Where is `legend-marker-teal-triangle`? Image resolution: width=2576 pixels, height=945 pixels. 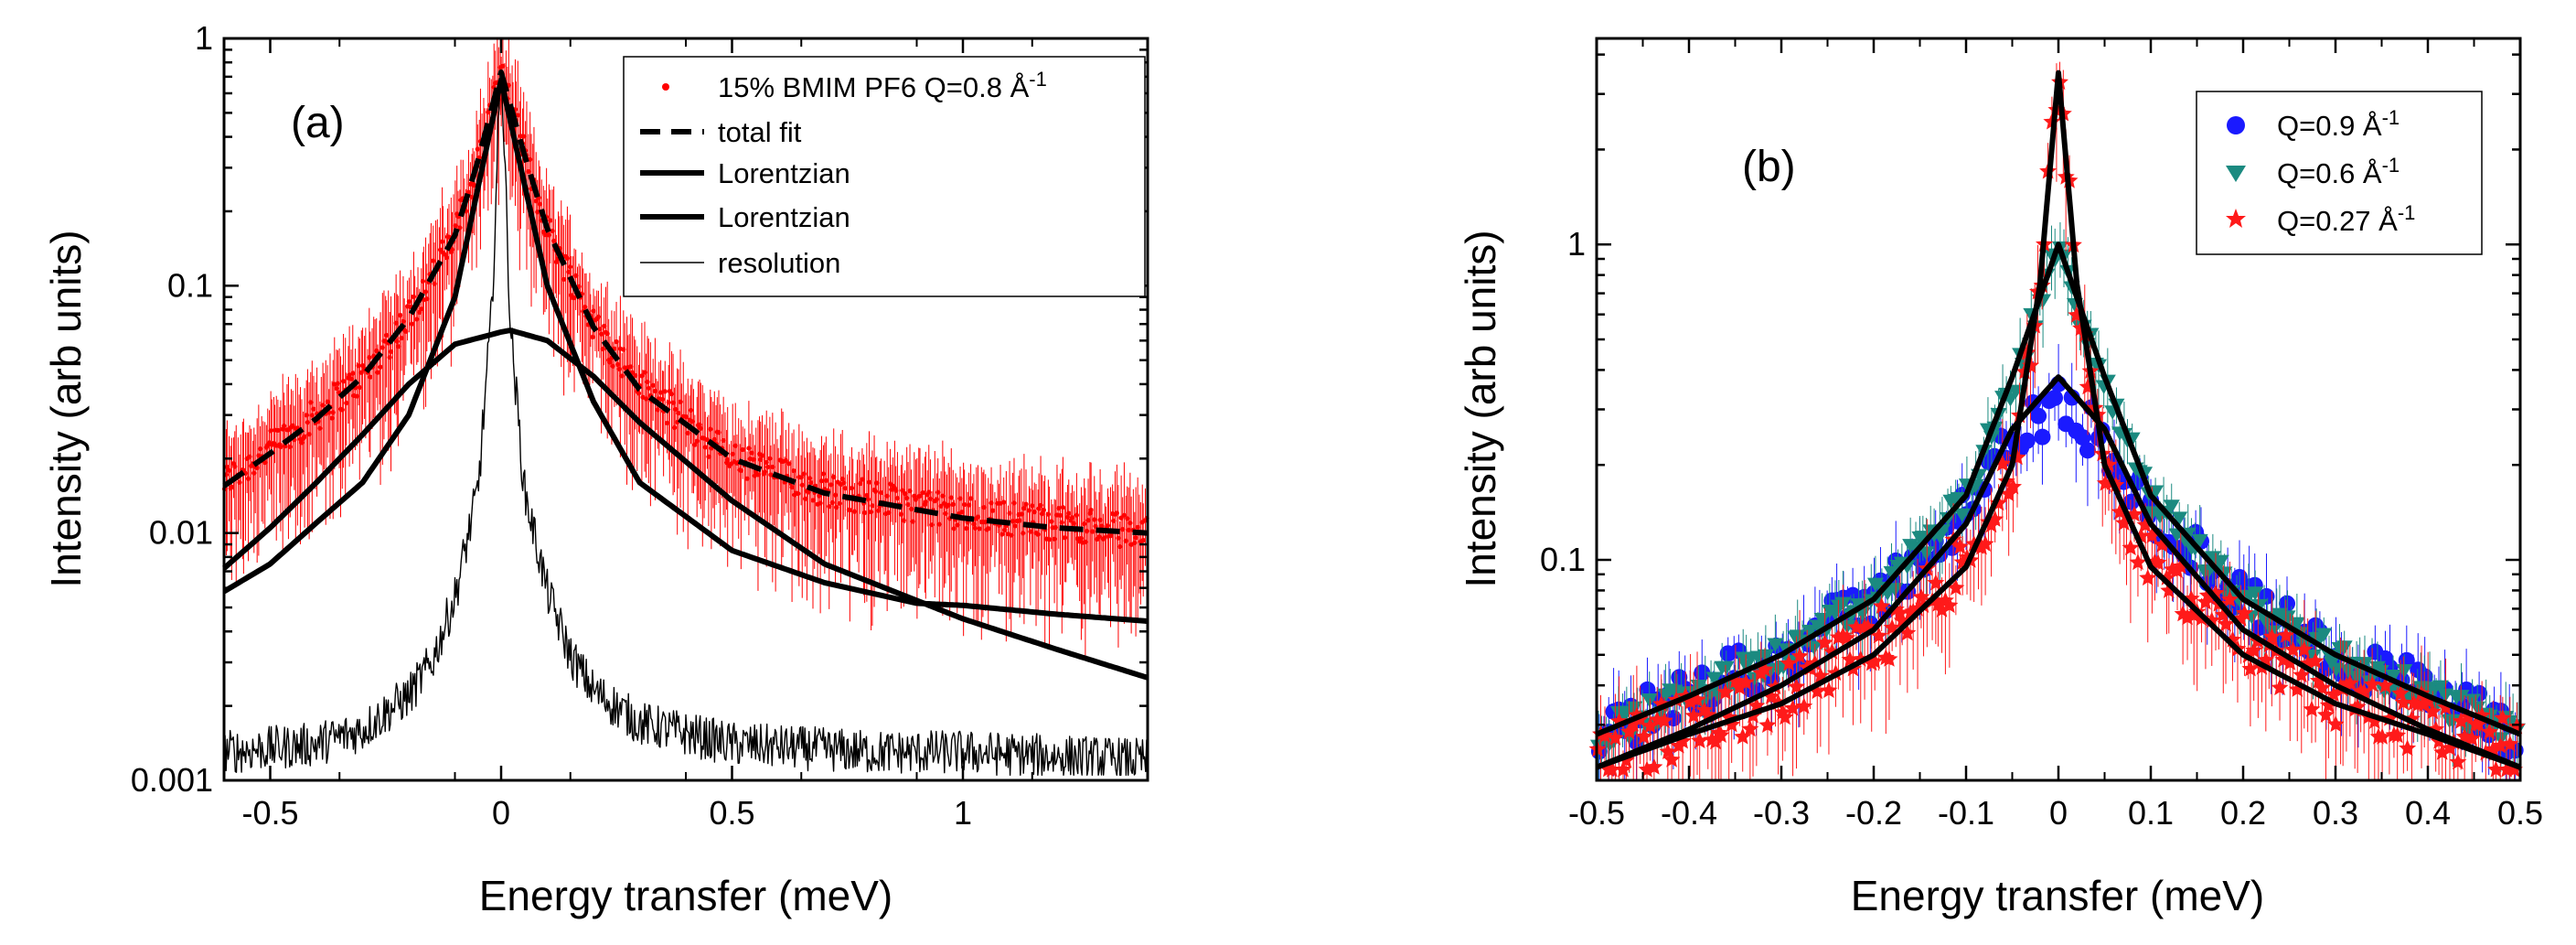
legend-marker-teal-triangle is located at coordinates (2236, 174).